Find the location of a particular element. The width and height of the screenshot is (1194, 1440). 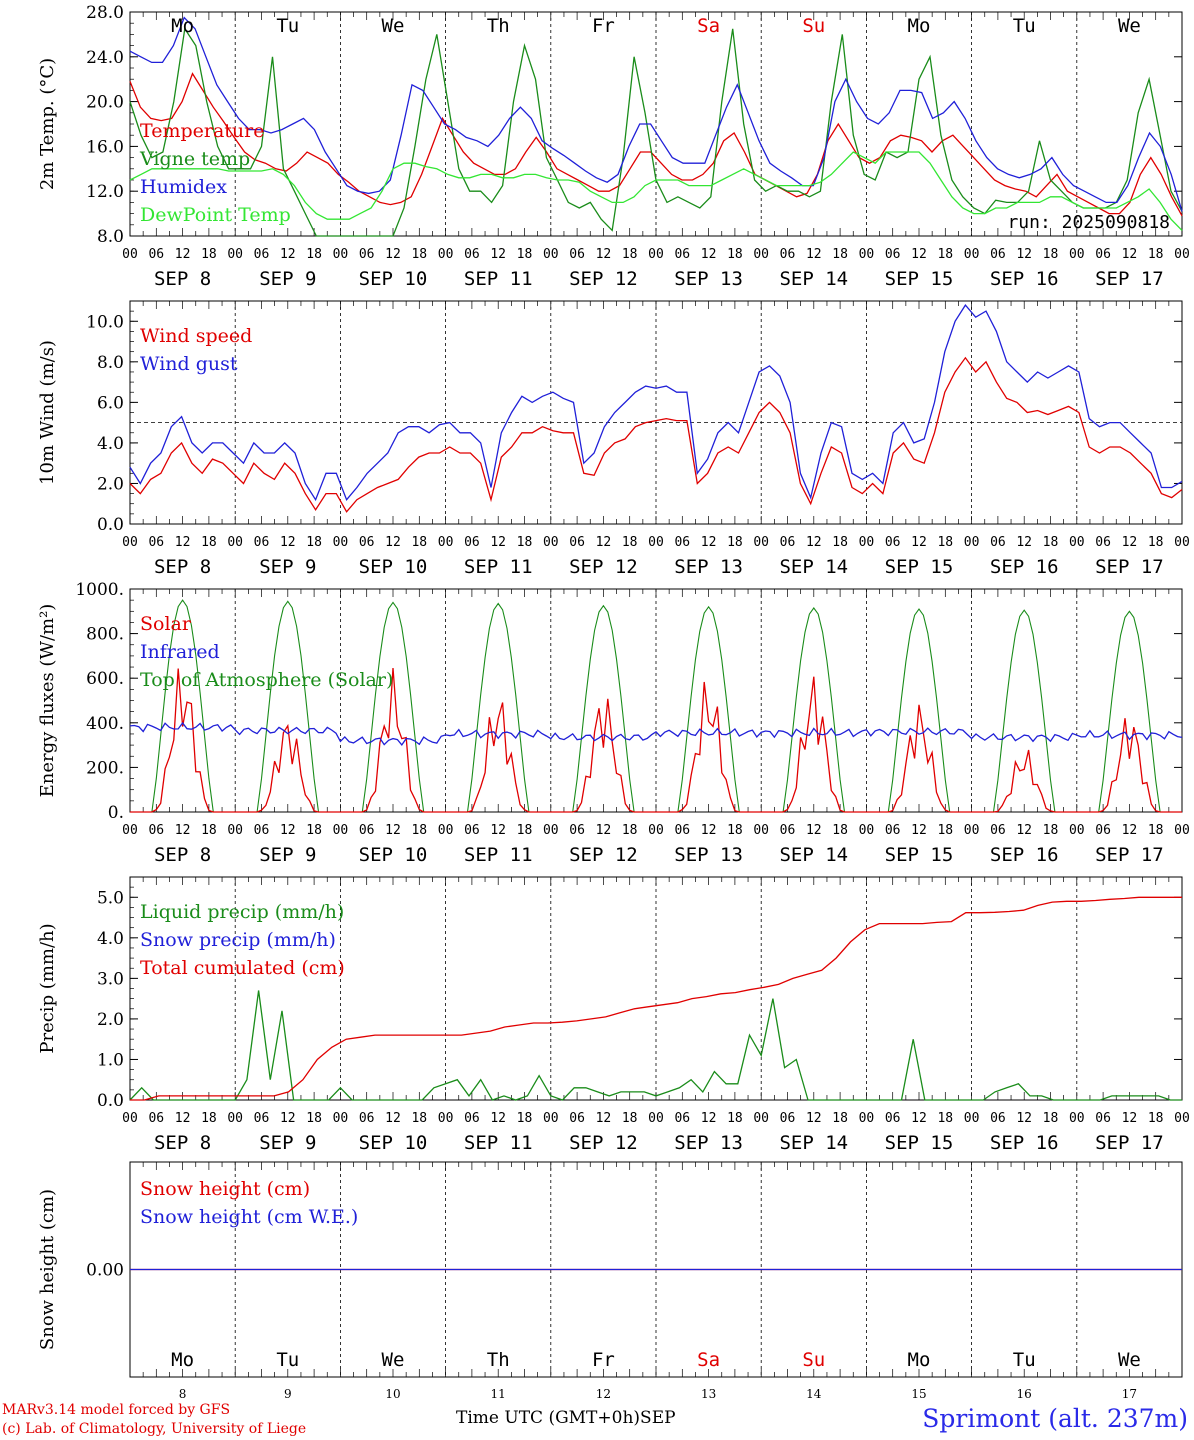

wind-ytick-label: 6.0 is located at coordinates (110, 403).